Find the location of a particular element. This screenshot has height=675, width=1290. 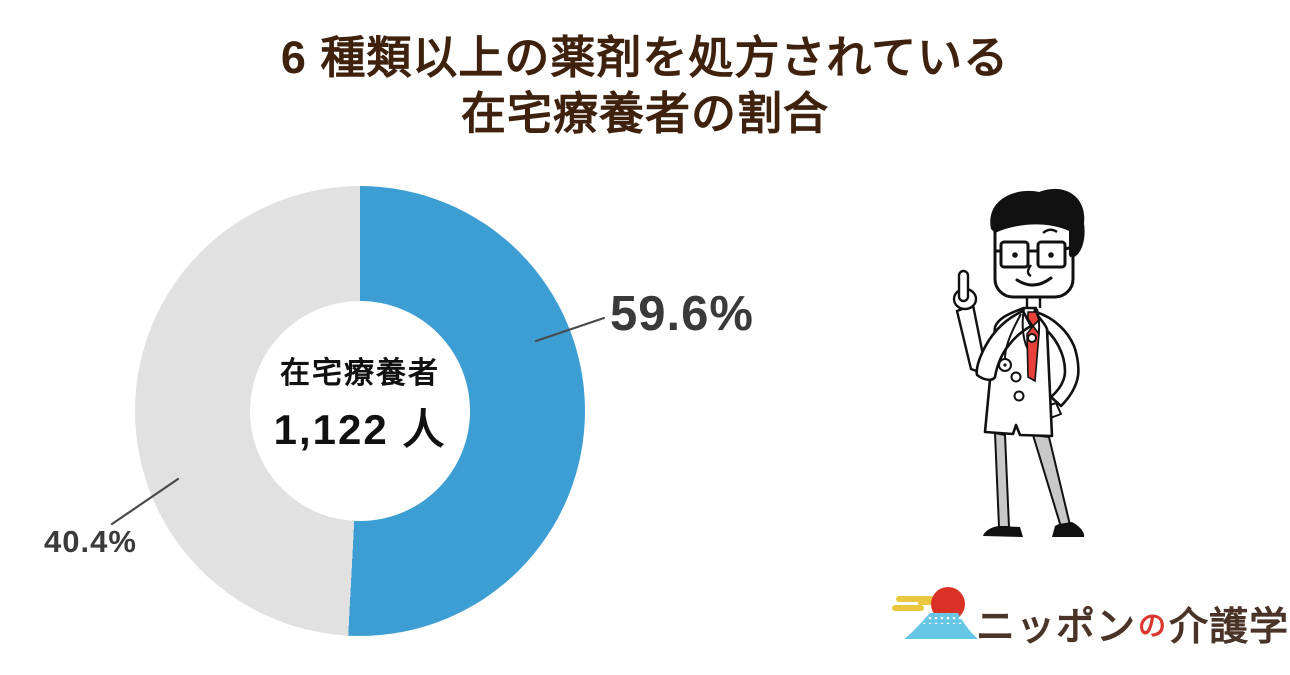

nose is located at coordinates (1029, 271).